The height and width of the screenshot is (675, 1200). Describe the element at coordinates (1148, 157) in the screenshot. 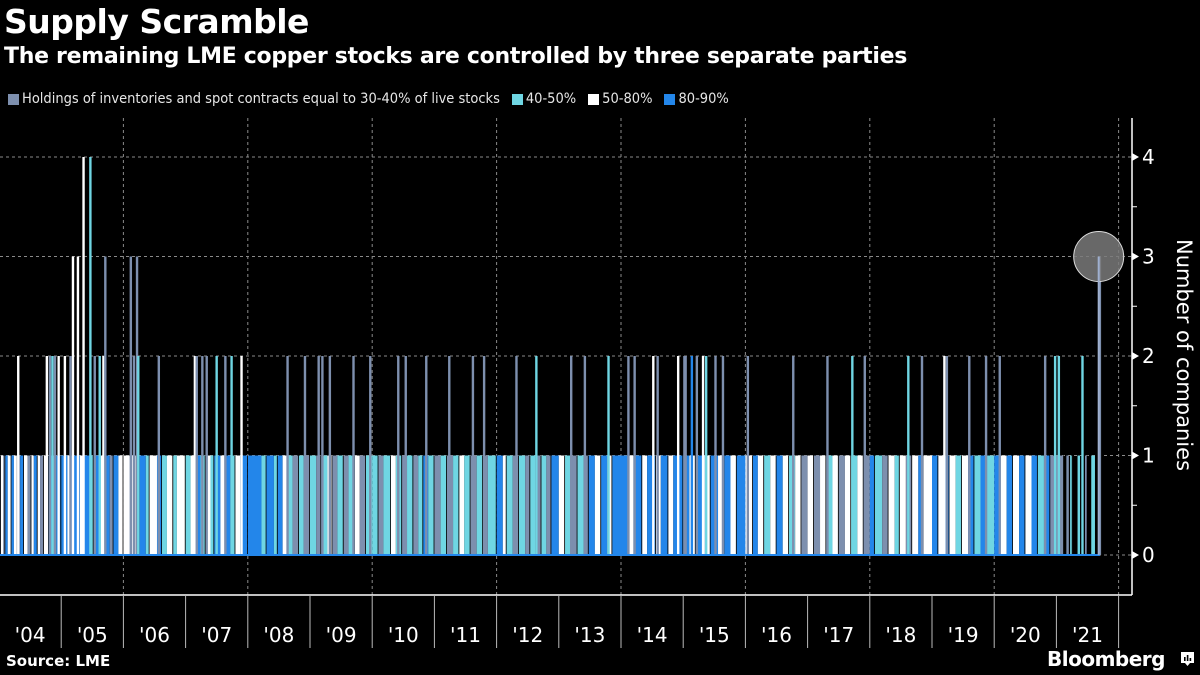

I see `y-tick-label-4: 4` at that location.